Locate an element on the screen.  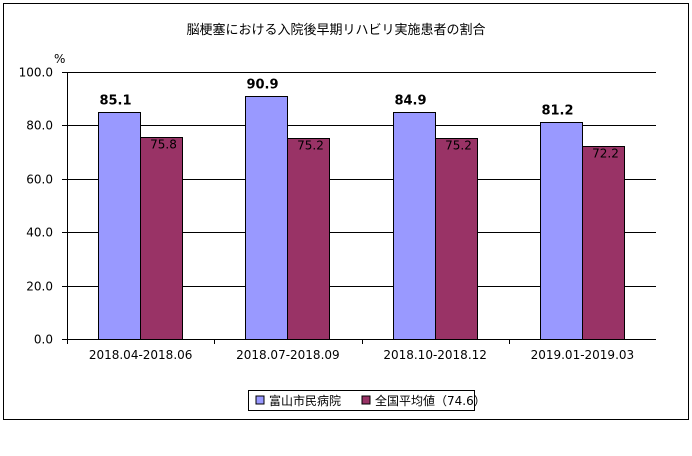
y-tick-label: 20.0 is located at coordinates (39, 287).